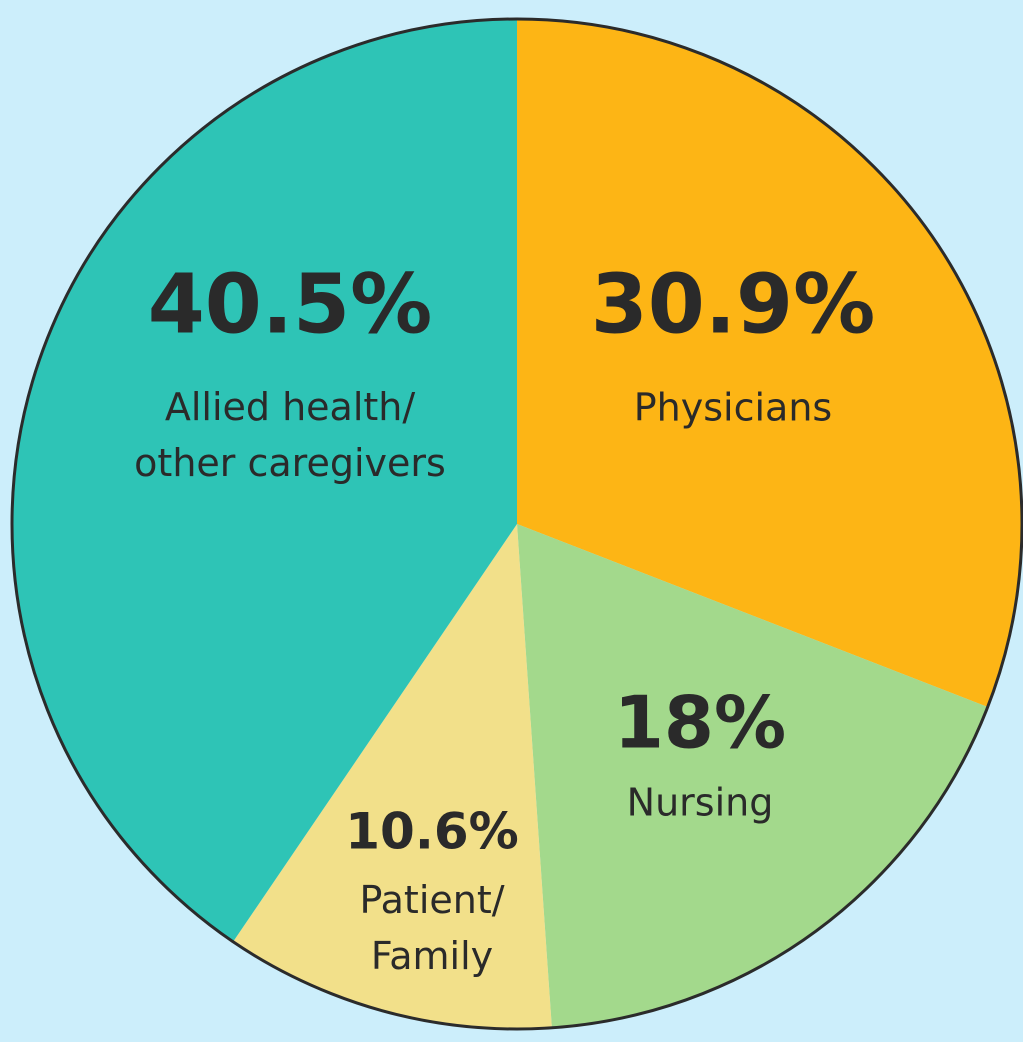 Image resolution: width=1023 pixels, height=1042 pixels. I want to click on value-label: 10.6%, so click(431, 832).